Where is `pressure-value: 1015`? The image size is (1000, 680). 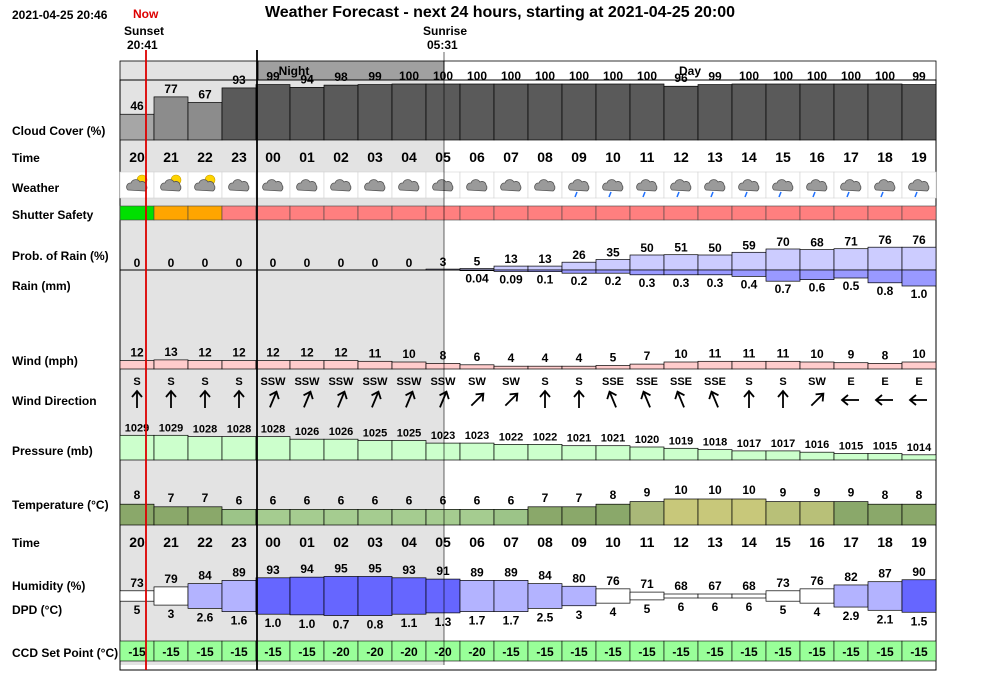 pressure-value: 1015 is located at coordinates (851, 447).